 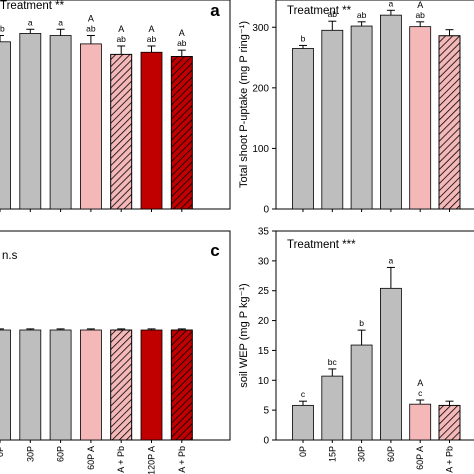 I want to click on significance-label: bc, so click(x=333, y=362).